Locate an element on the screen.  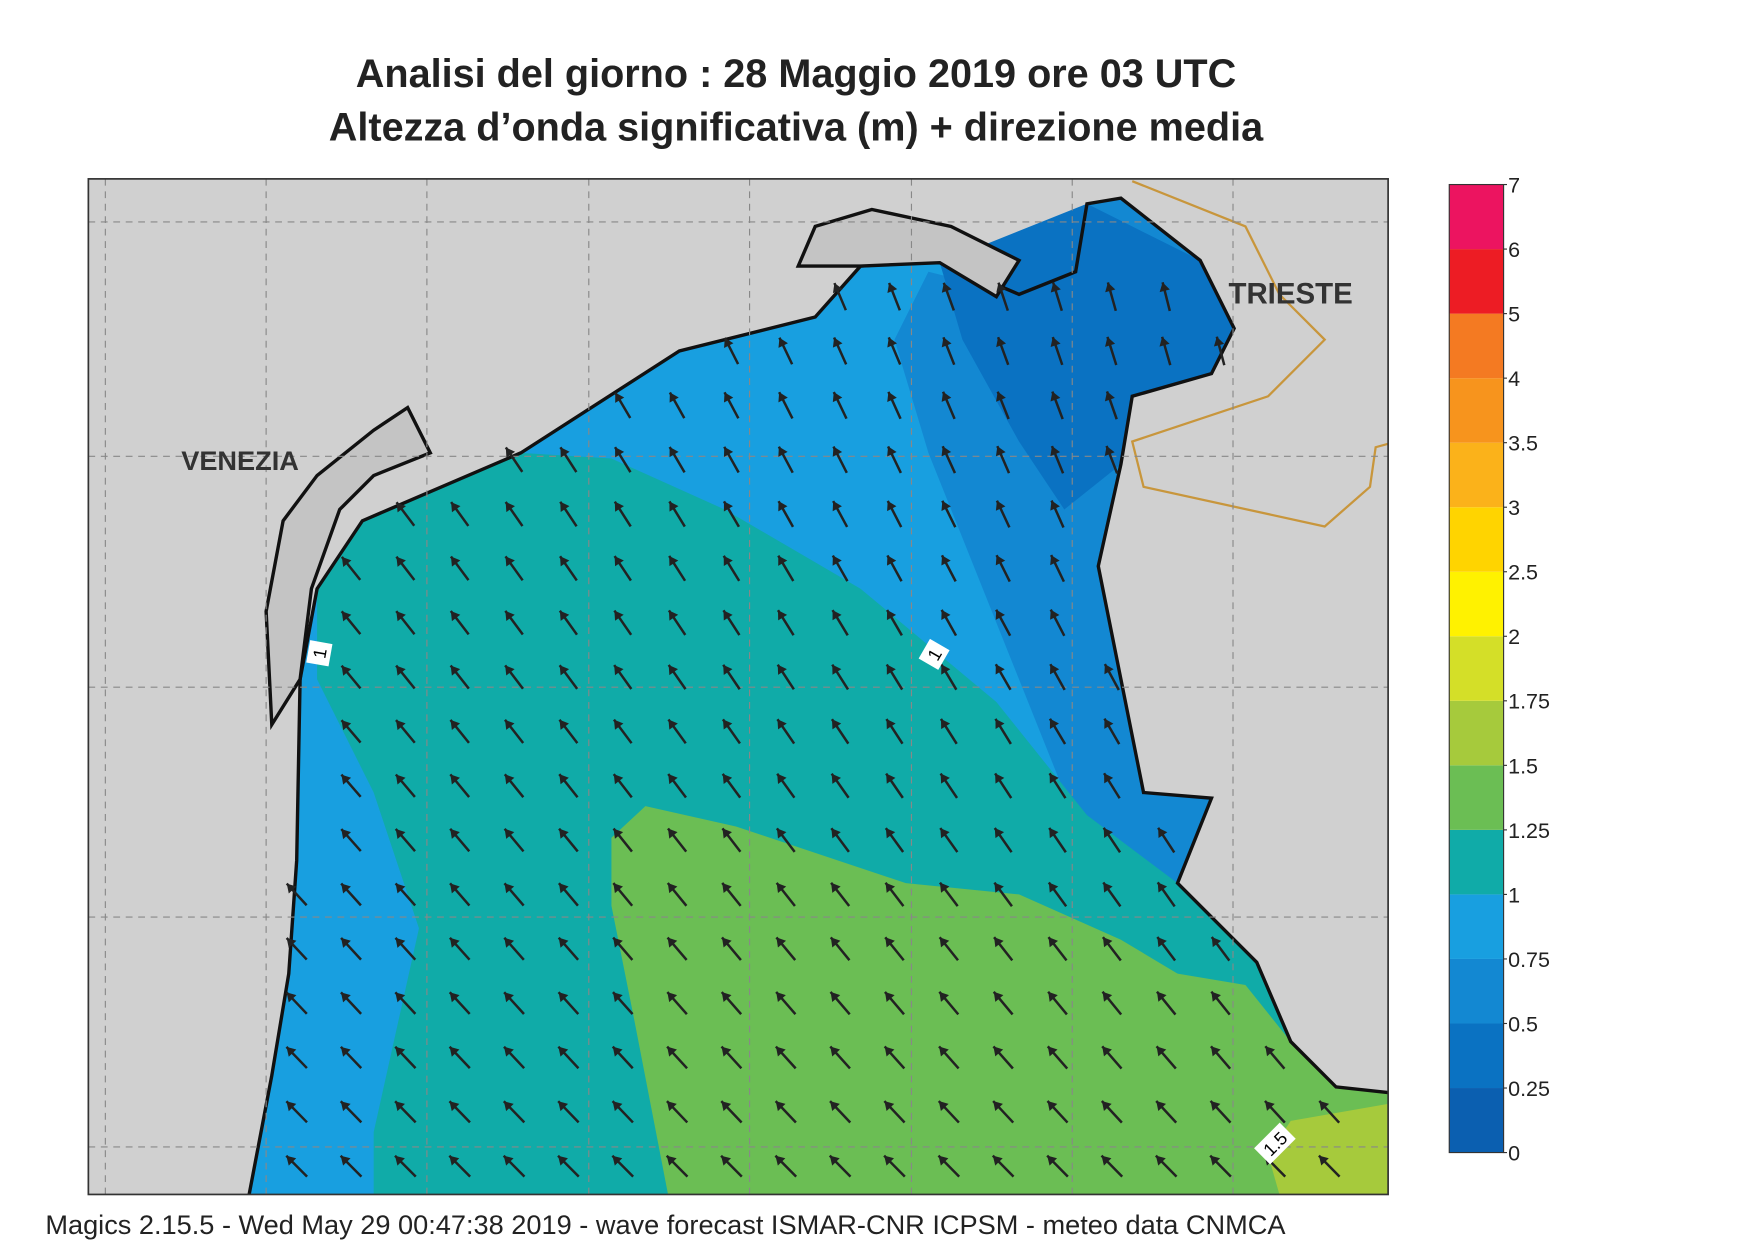
colorbar-label: 1.75 is located at coordinates (1529, 702).